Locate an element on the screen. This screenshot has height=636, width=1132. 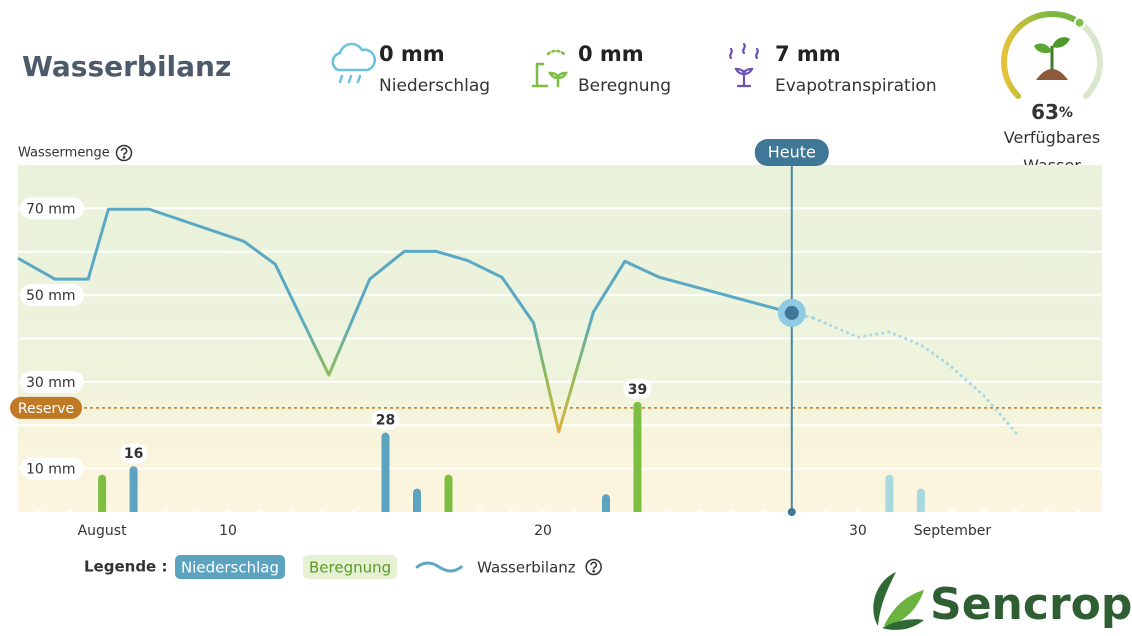
value-label: 39 is located at coordinates (637, 390).